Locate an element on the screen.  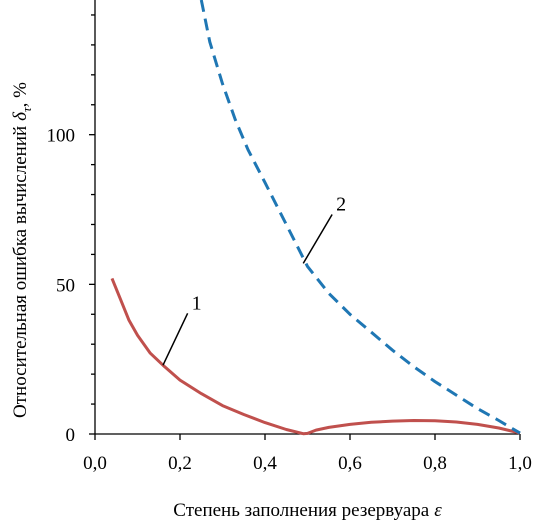
annotation-label-1: 1 is located at coordinates (197, 303).